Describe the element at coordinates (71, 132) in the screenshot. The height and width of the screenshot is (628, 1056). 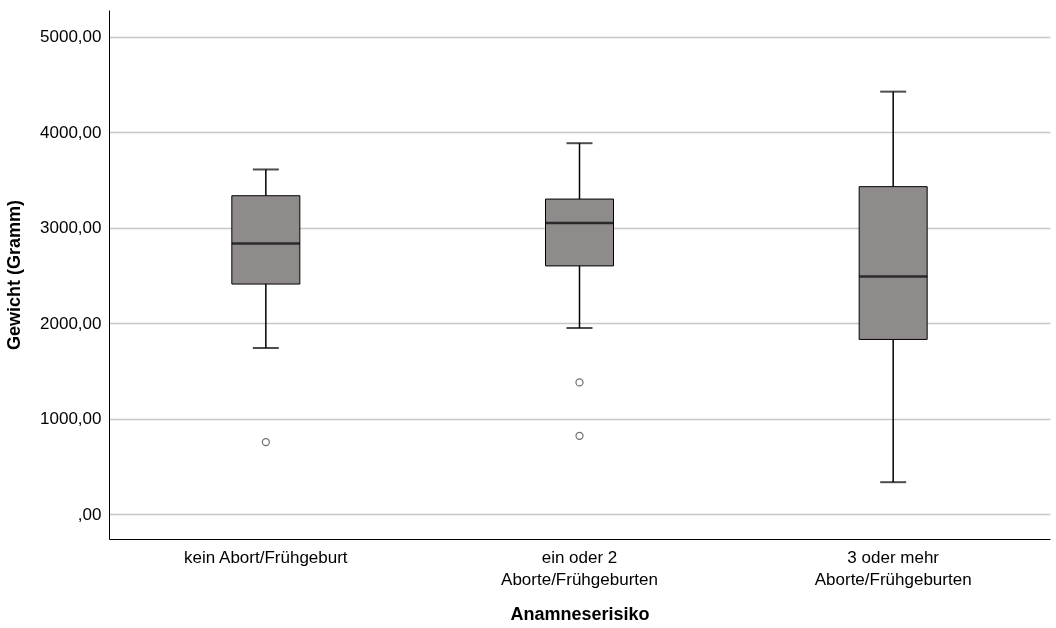
I see `y-tick-label: 4000,00` at that location.